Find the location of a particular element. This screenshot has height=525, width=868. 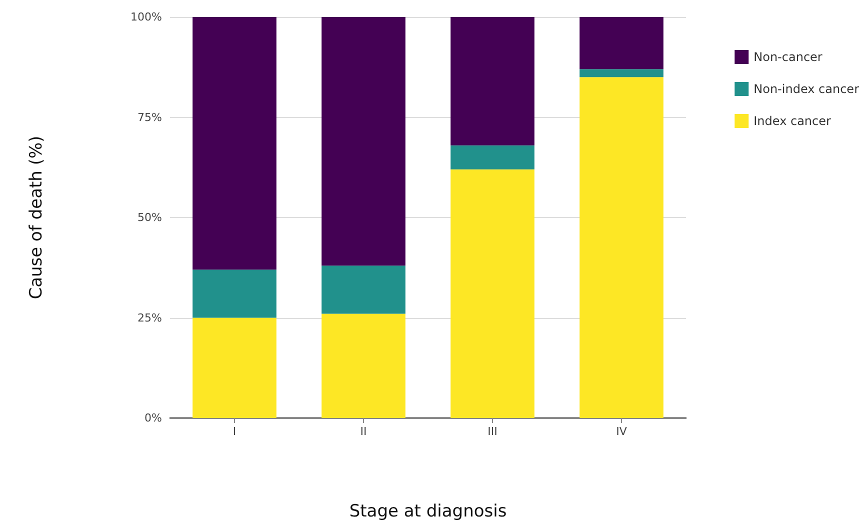

y-tick-label: 50% is located at coordinates (150, 217).